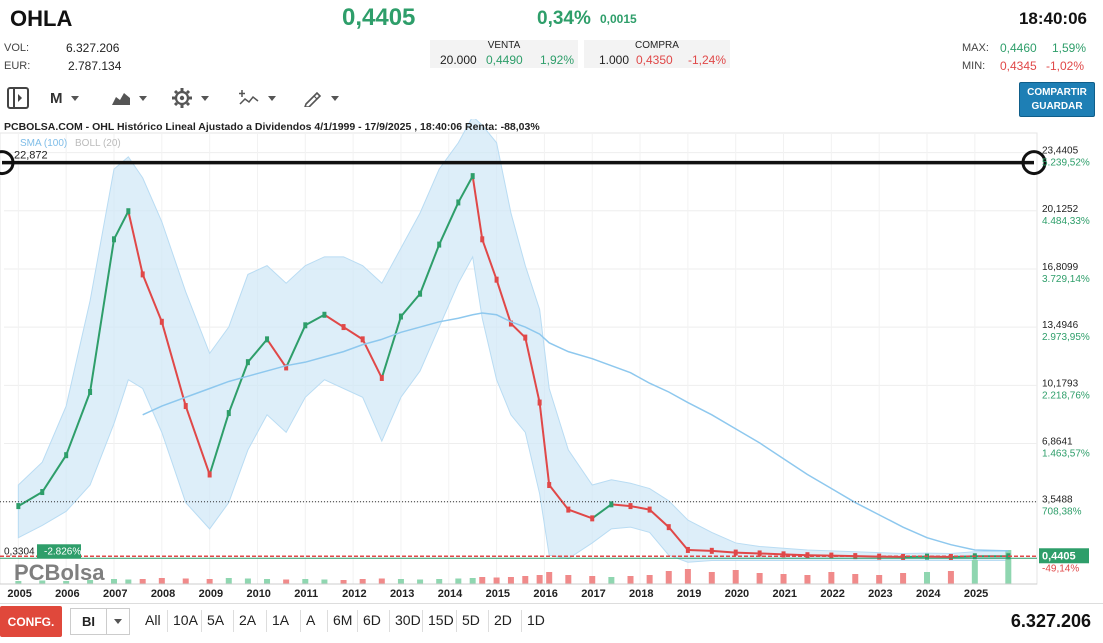 Image resolution: width=1103 pixels, height=643 pixels. What do you see at coordinates (441, 620) in the screenshot?
I see `range-button-15d: 15D` at bounding box center [441, 620].